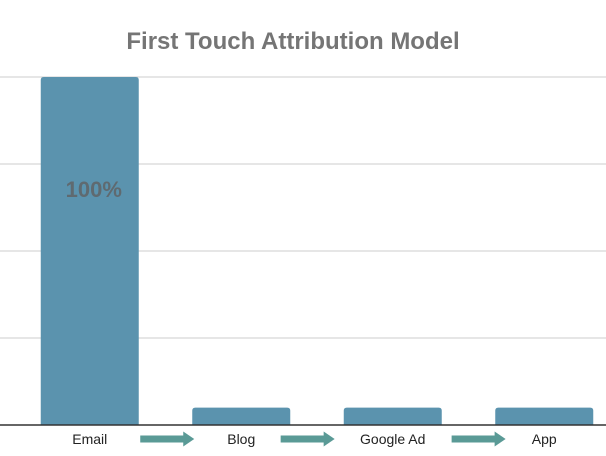  I want to click on bar-app, so click(544, 416).